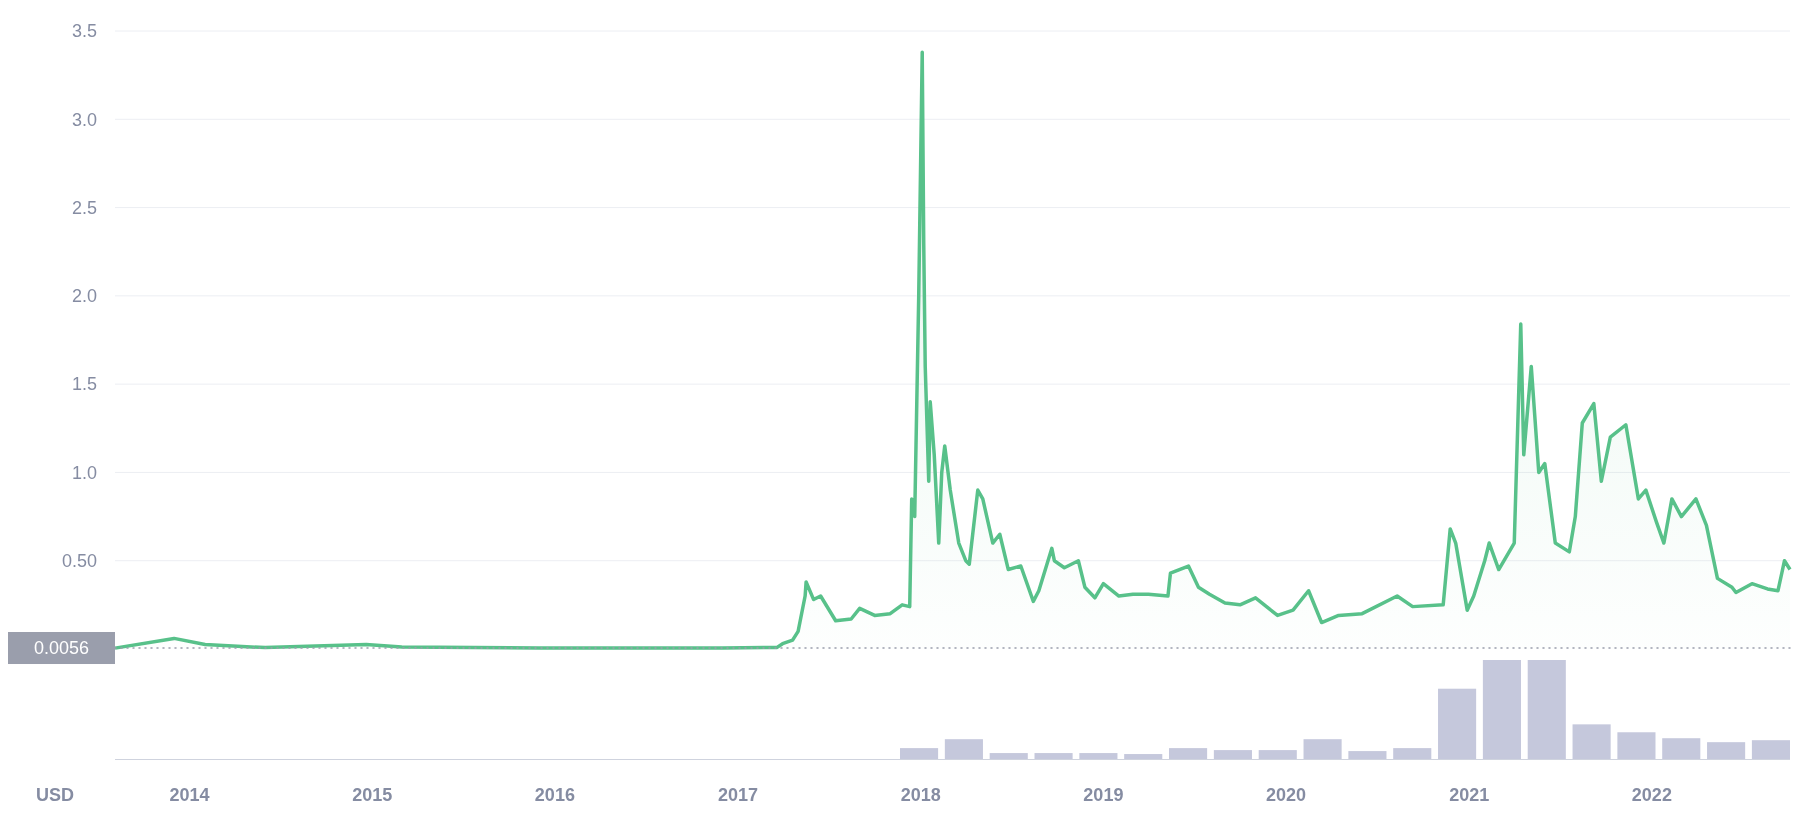 The height and width of the screenshot is (815, 1802). Describe the element at coordinates (84, 296) in the screenshot. I see `y-tick-label: 2.0` at that location.